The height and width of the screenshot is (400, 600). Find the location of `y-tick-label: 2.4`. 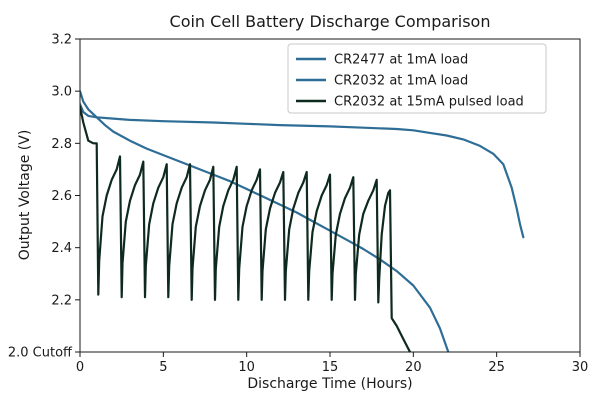

y-tick-label: 2.4 is located at coordinates (61, 248).